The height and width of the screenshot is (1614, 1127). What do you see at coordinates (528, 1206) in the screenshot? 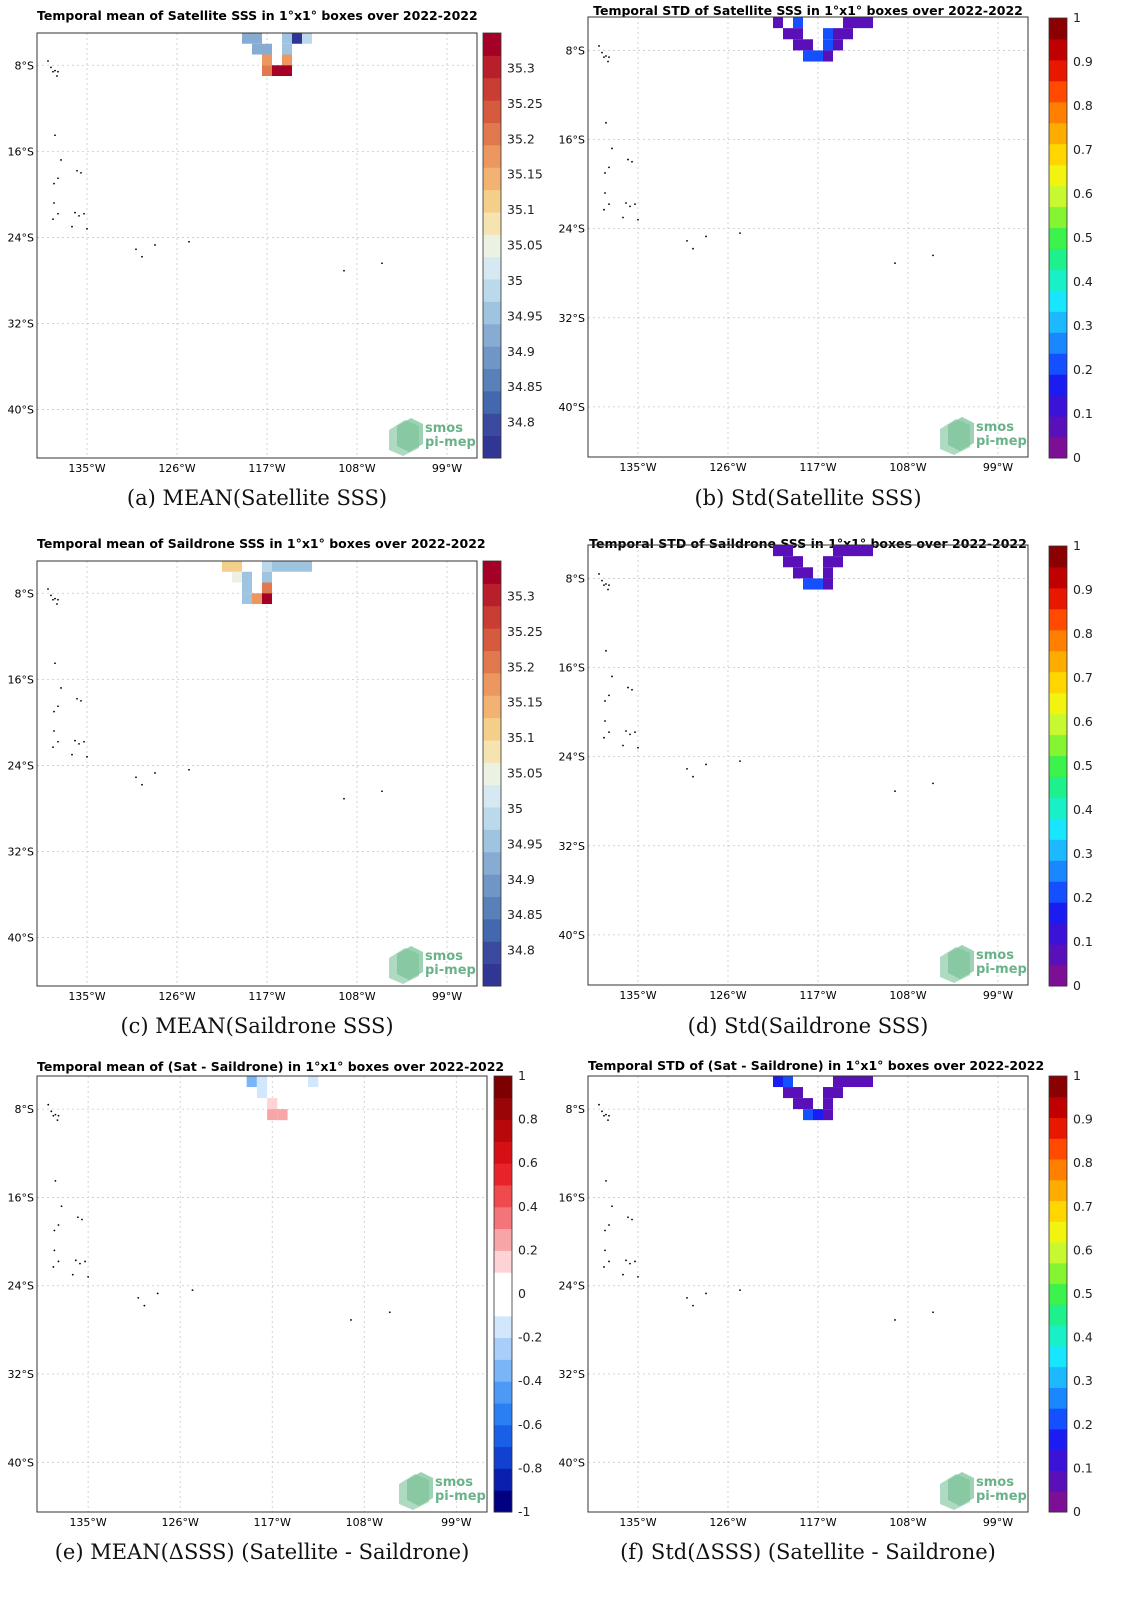
I see `colorbar-tick-label: 0.4` at bounding box center [528, 1206].